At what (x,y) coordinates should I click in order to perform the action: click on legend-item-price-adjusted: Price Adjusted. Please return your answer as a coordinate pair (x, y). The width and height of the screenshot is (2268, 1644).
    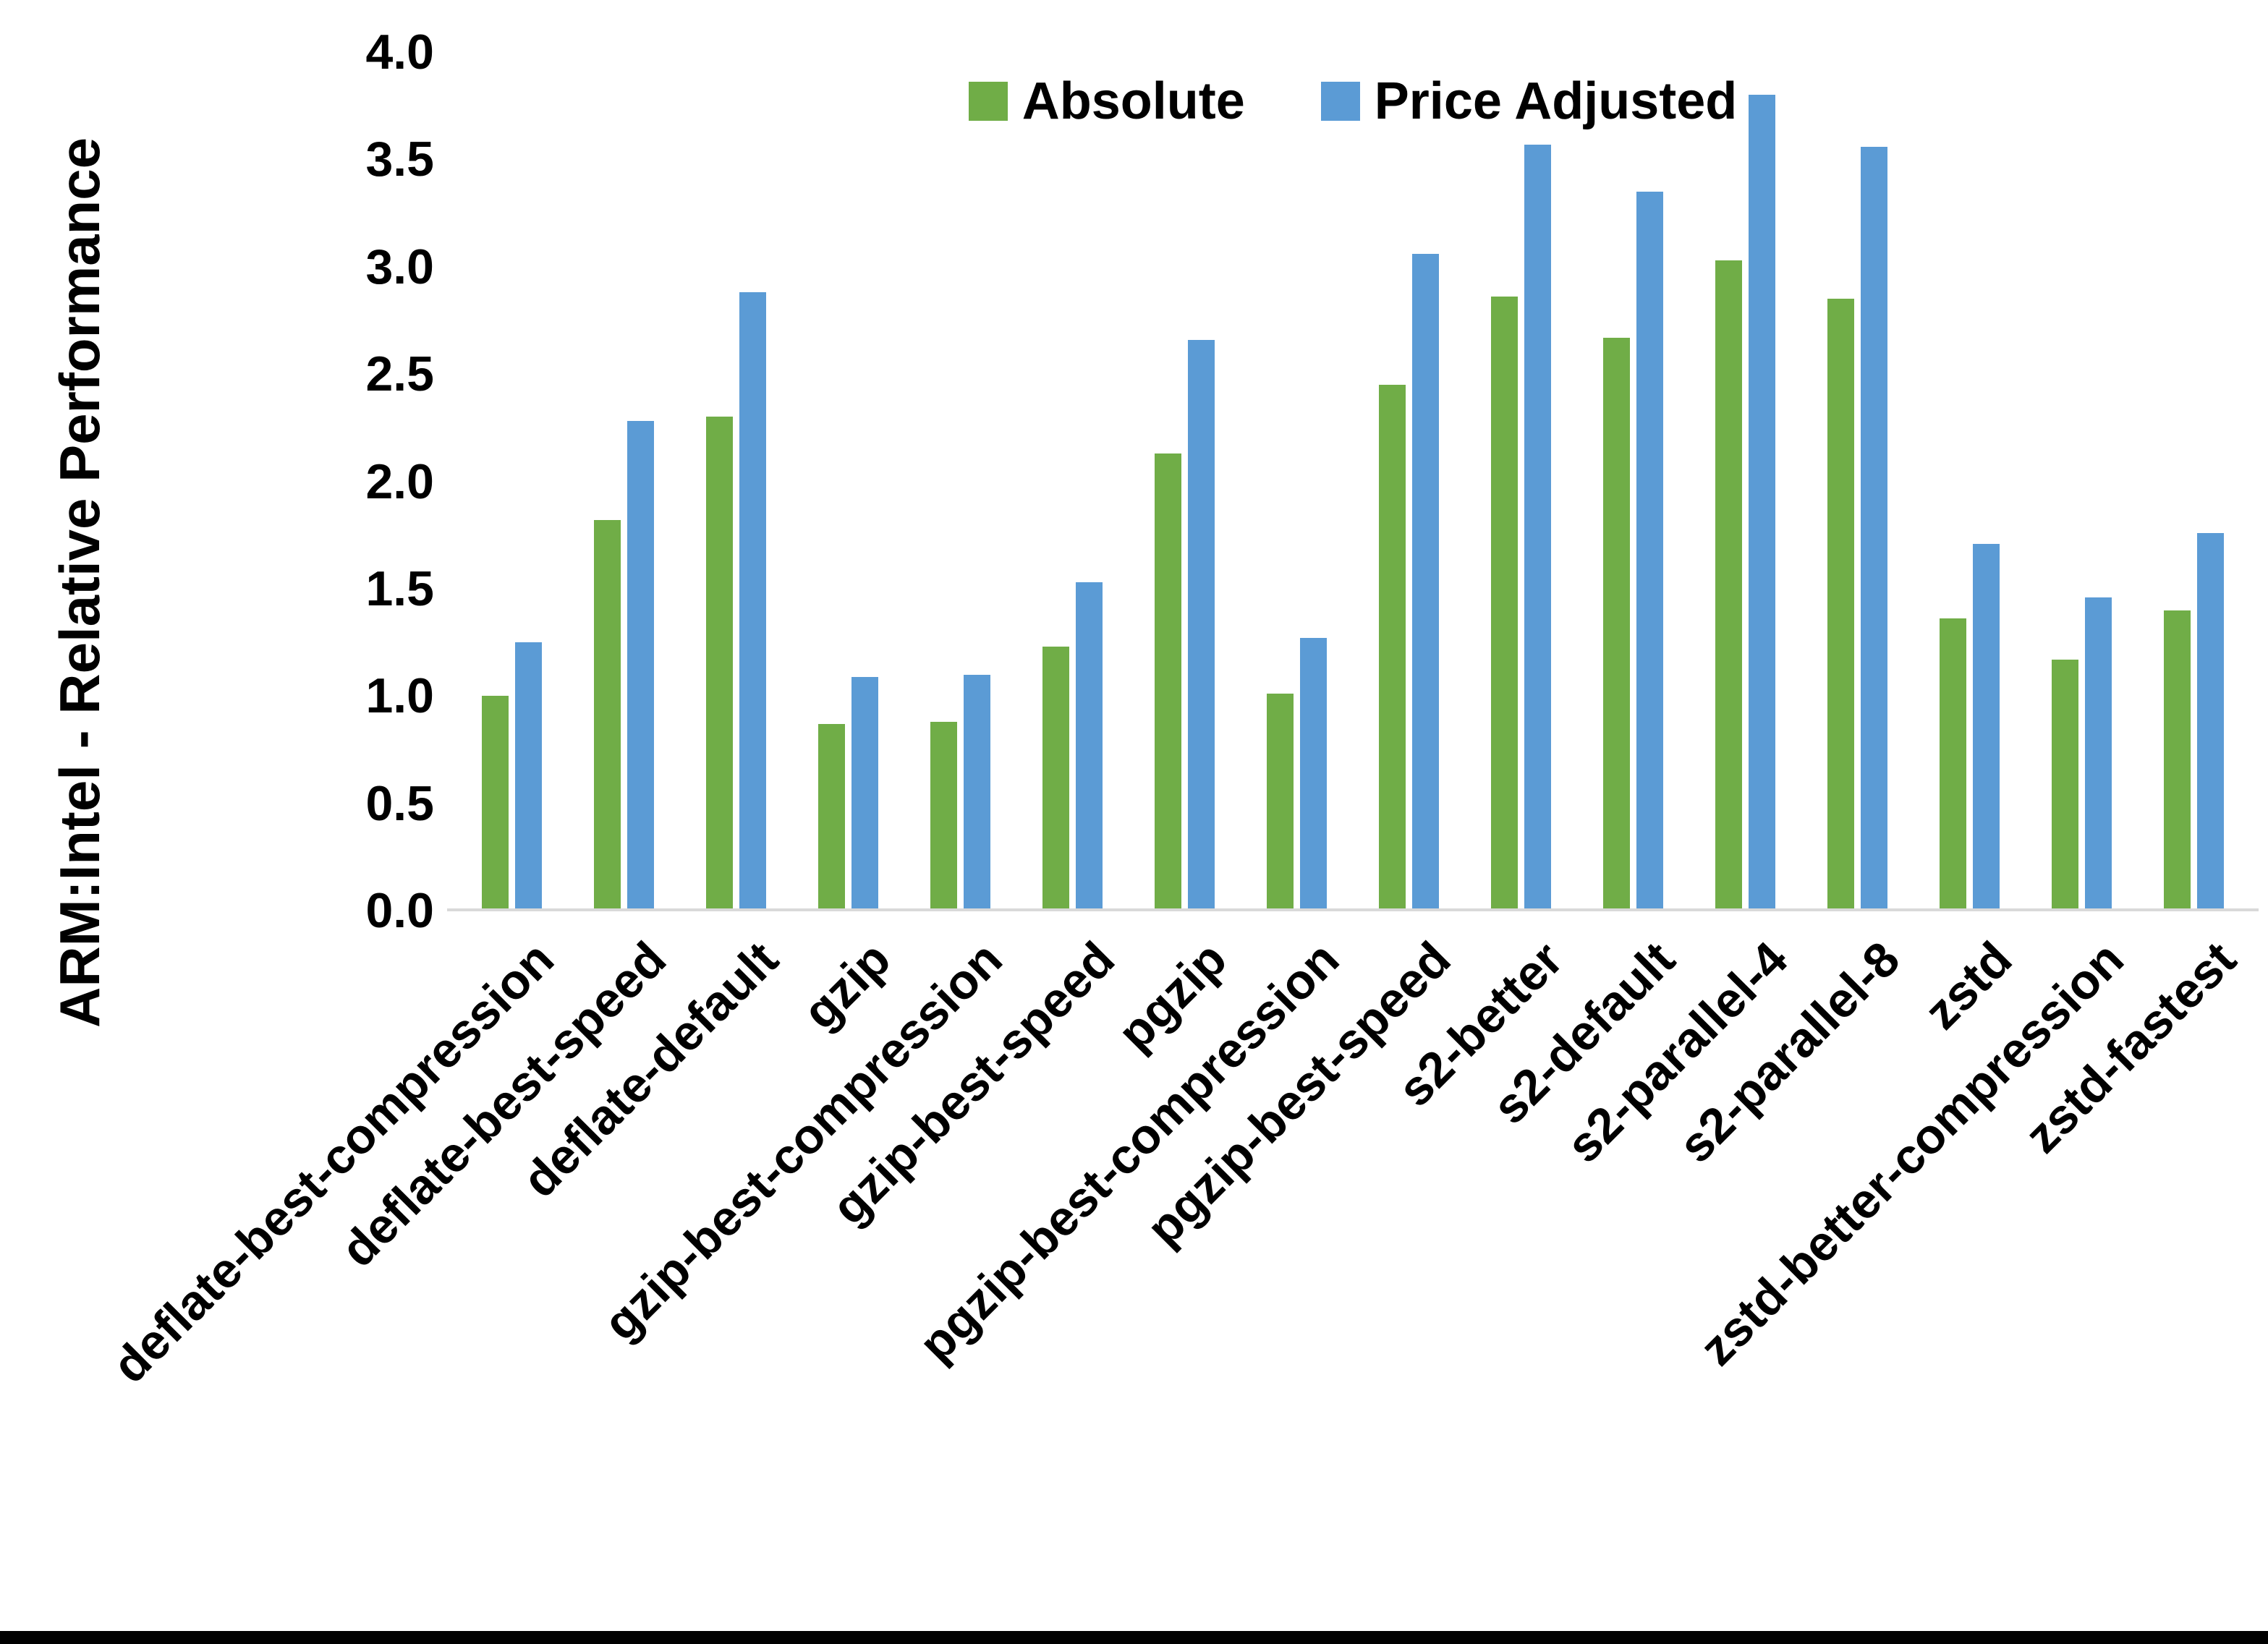
    Looking at the image, I should click on (1529, 101).